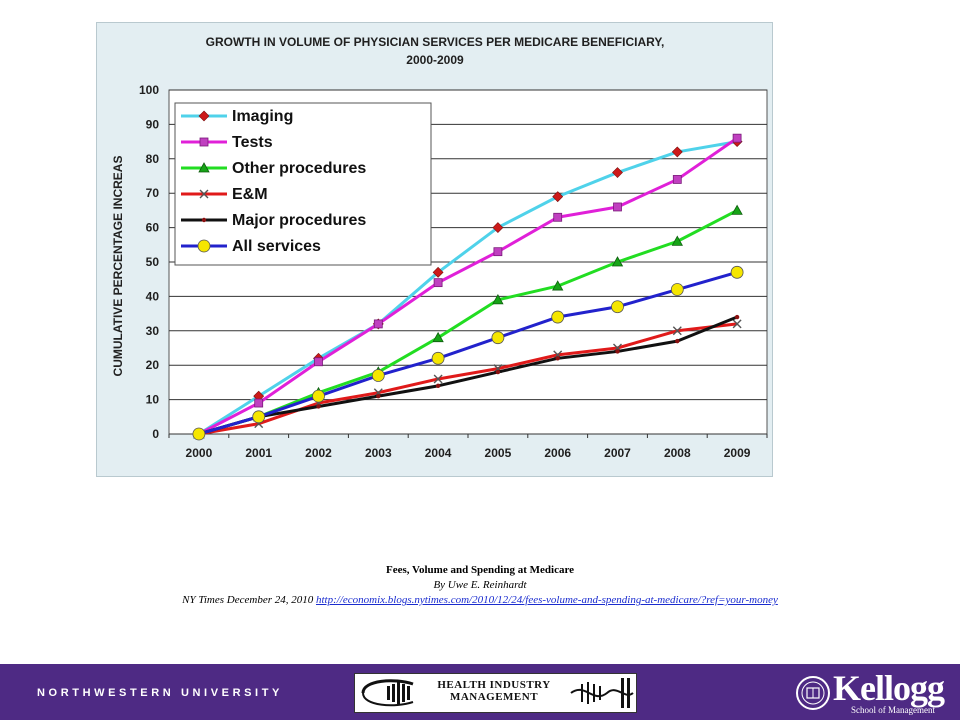 This screenshot has height=720, width=960. I want to click on hm-logo-graphic-icon, so click(497, 693).